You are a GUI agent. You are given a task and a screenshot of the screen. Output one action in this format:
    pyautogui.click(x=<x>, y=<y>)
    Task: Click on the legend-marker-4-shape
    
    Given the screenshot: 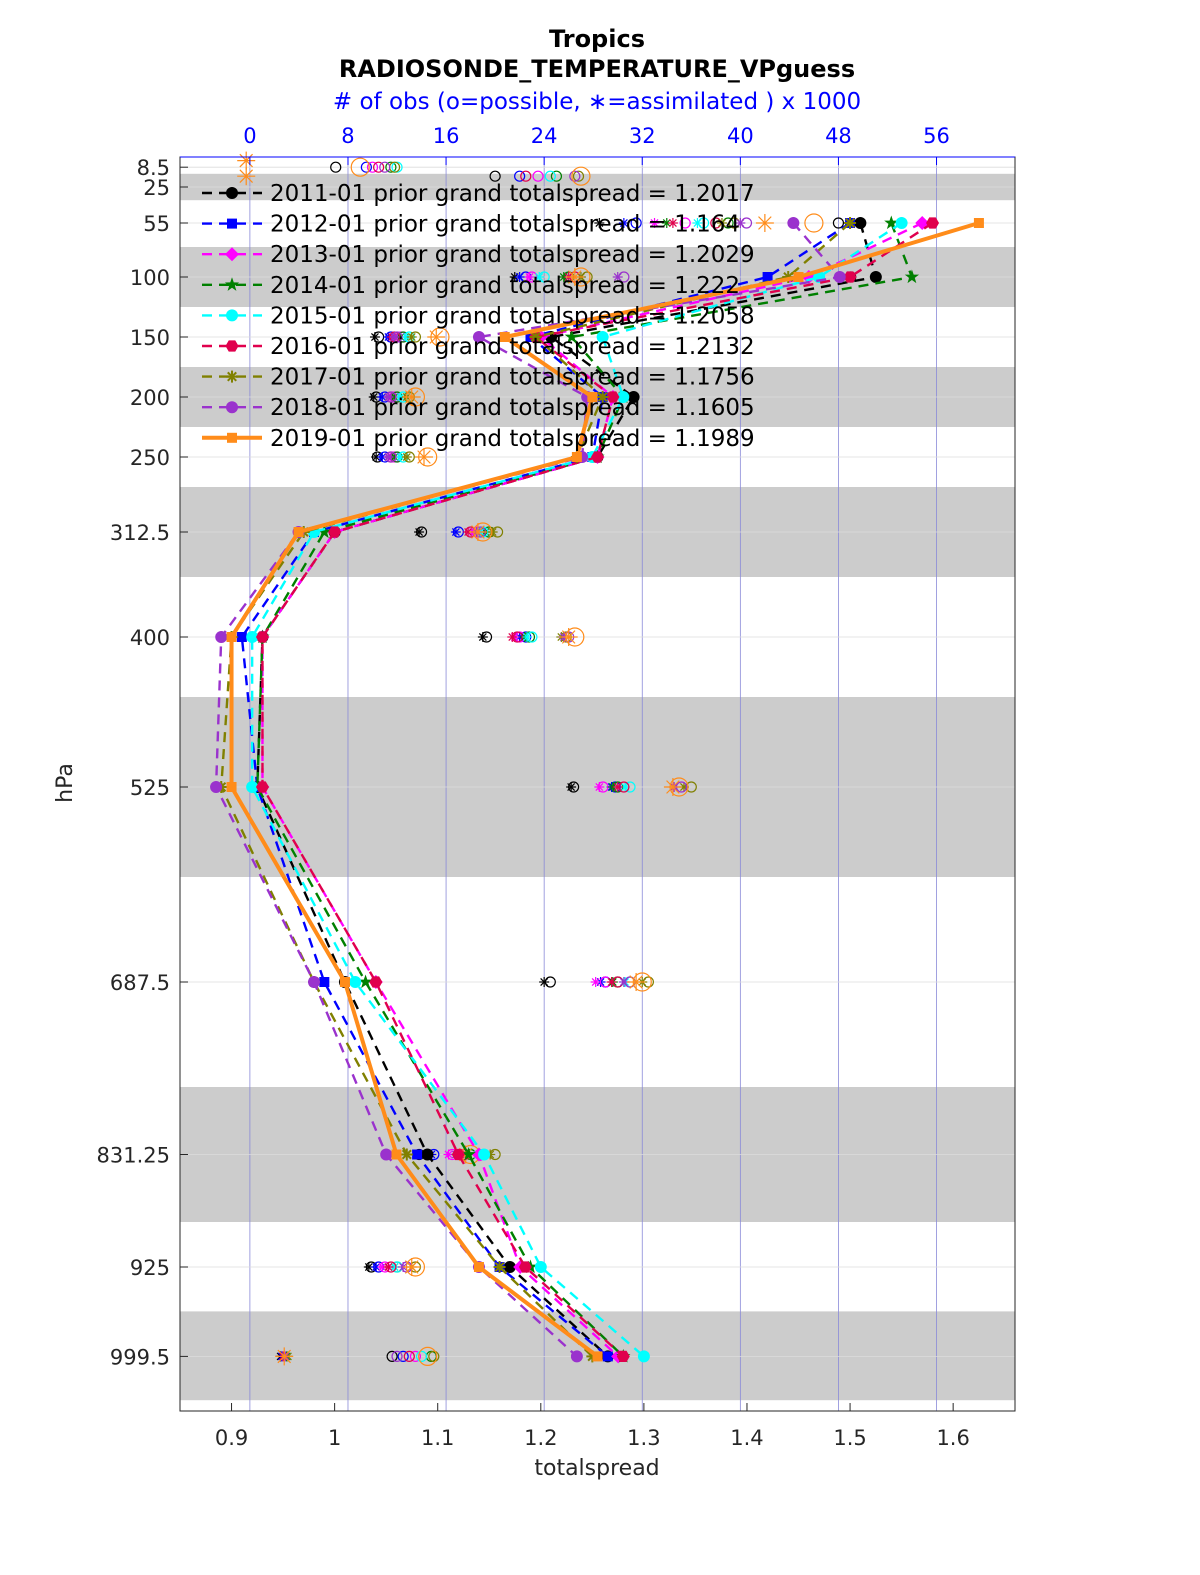 What is the action you would take?
    pyautogui.click(x=232, y=315)
    